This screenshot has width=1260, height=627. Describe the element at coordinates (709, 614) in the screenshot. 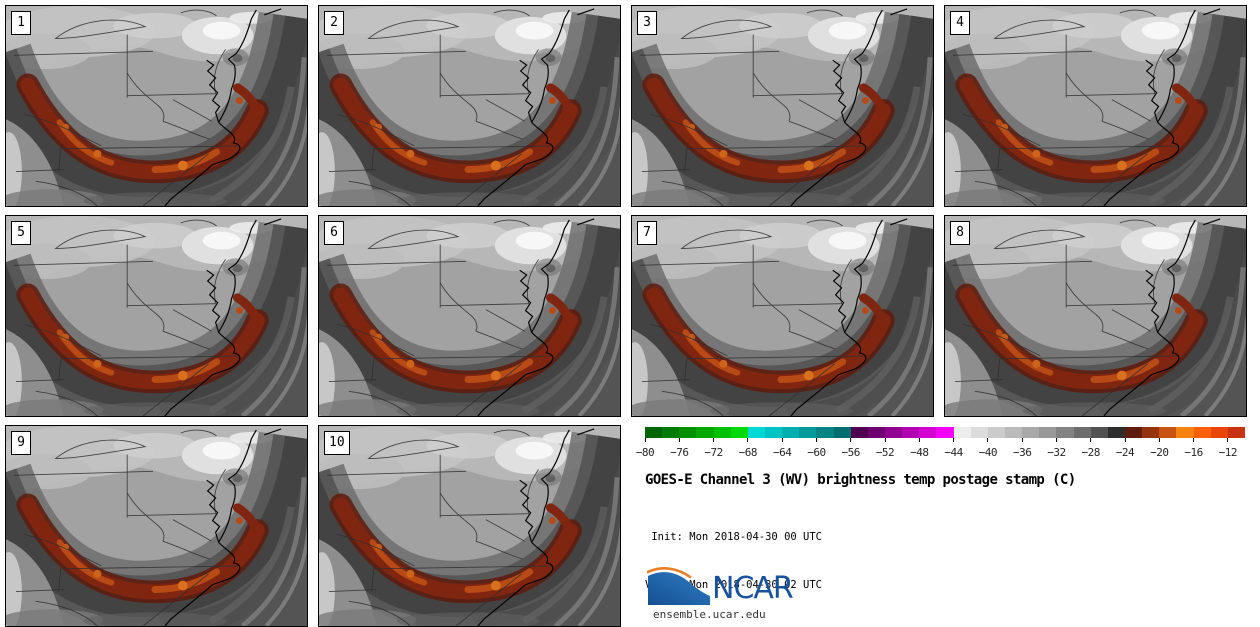

I see `ensemble-url: ensemble.ucar.edu` at that location.